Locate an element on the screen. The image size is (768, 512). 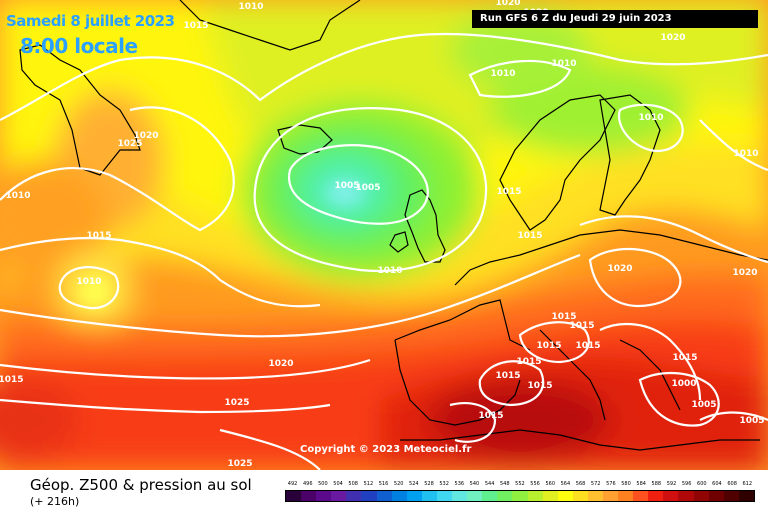
color-scale-value: 564 is located at coordinates (565, 484).